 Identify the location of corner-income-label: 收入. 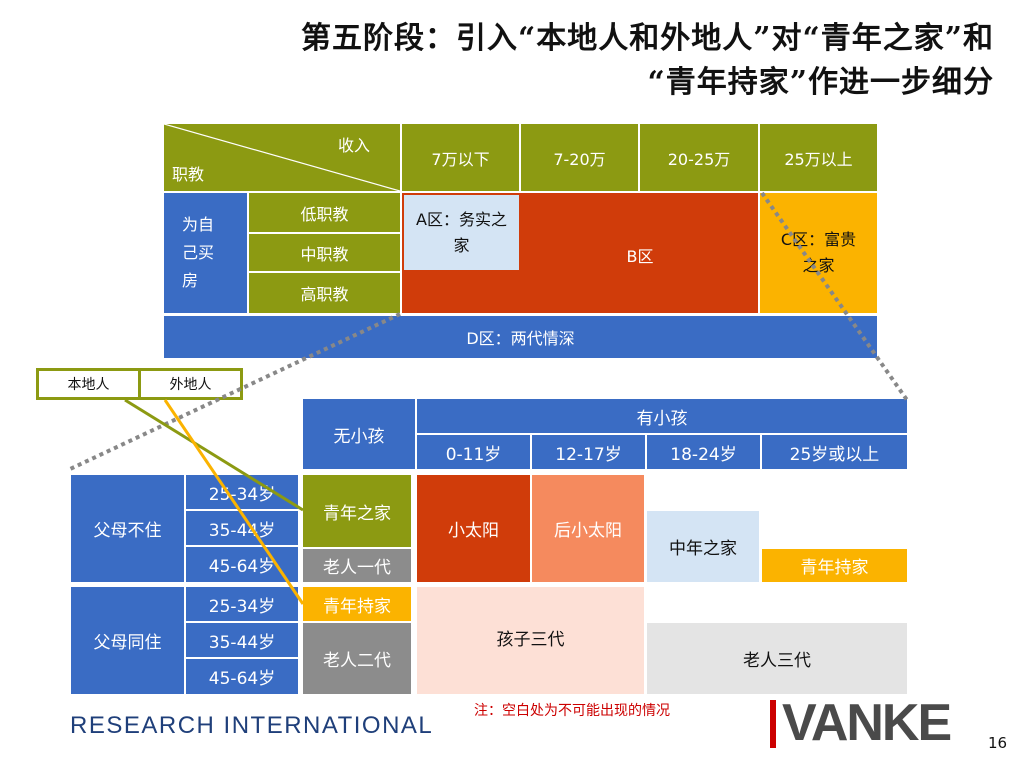
(353, 145).